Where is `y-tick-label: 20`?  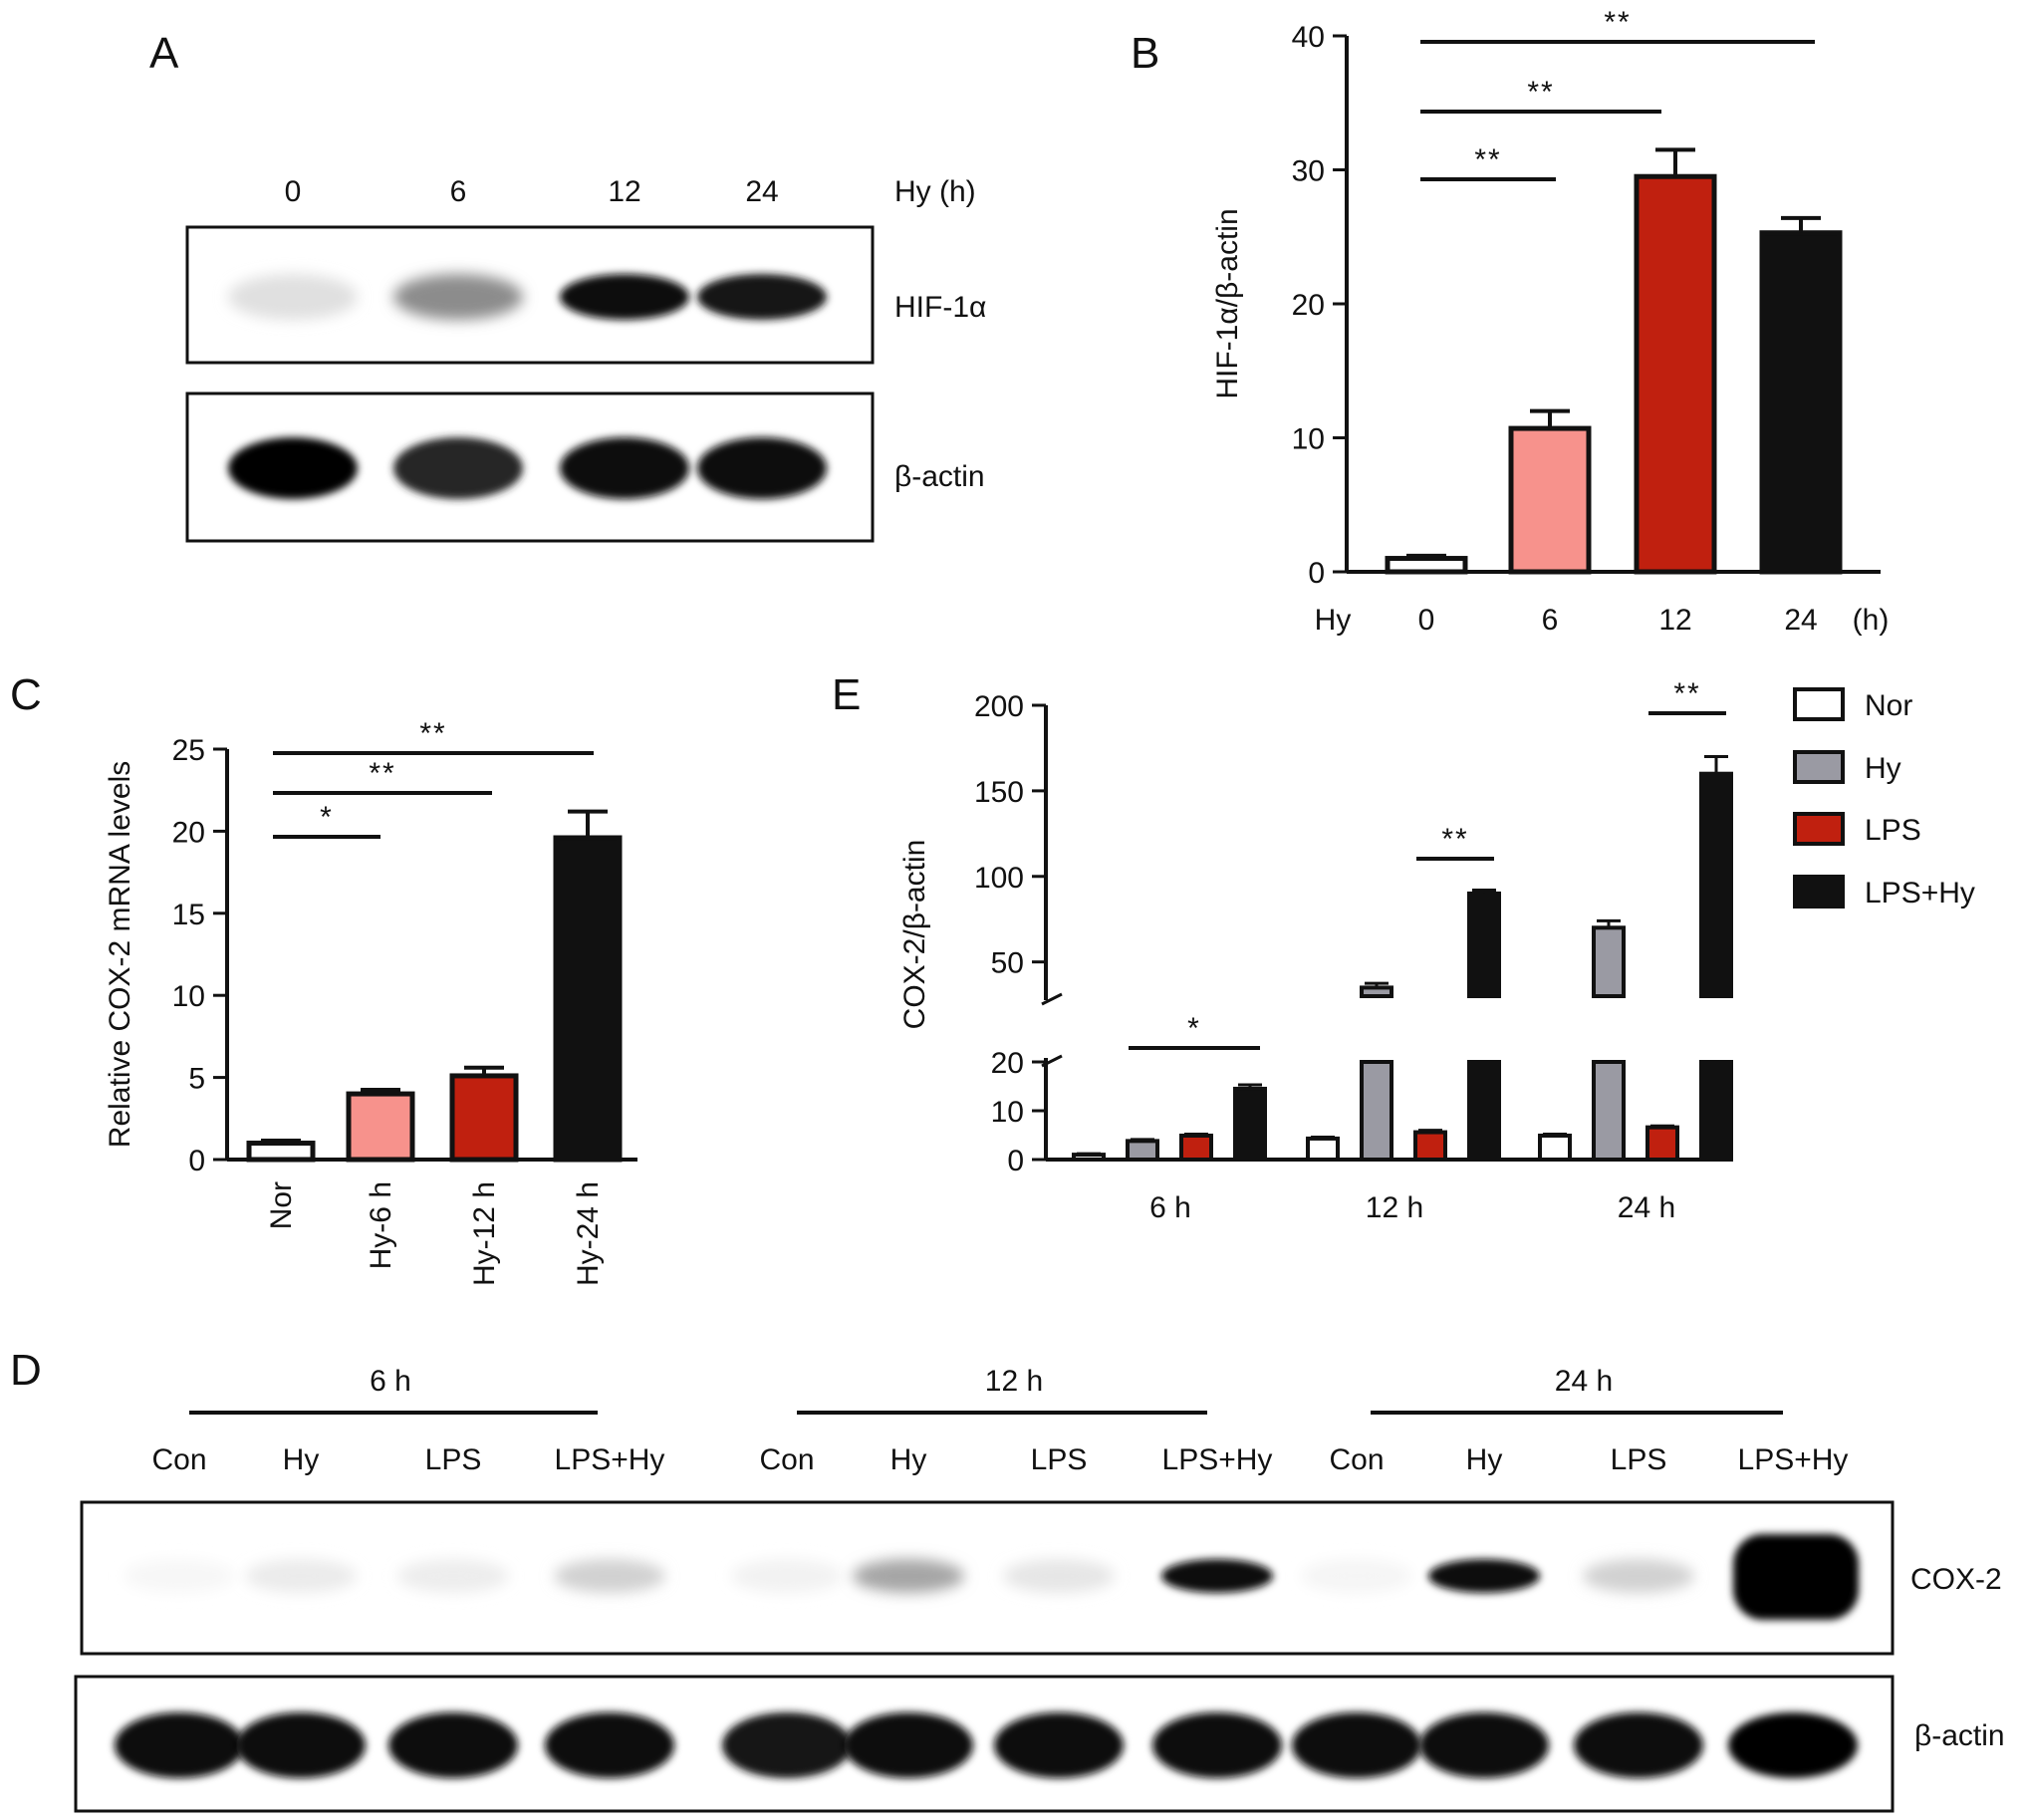 y-tick-label: 20 is located at coordinates (1007, 1063).